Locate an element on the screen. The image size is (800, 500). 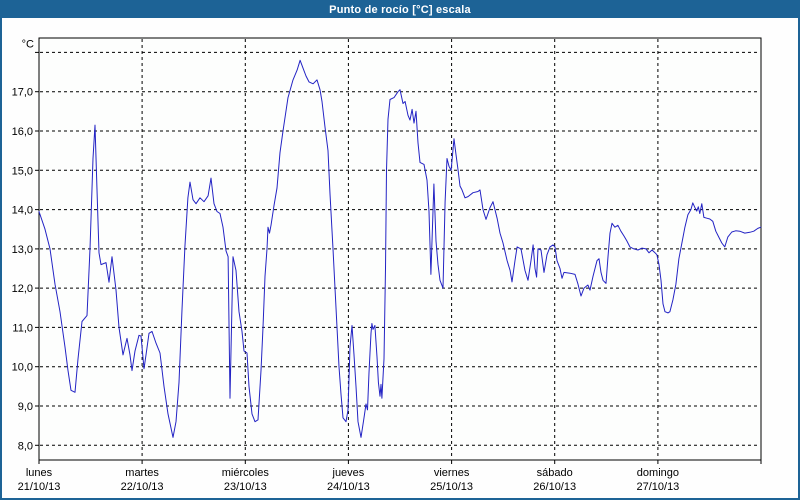
x-day-date: 24/10/13 is located at coordinates (348, 487).